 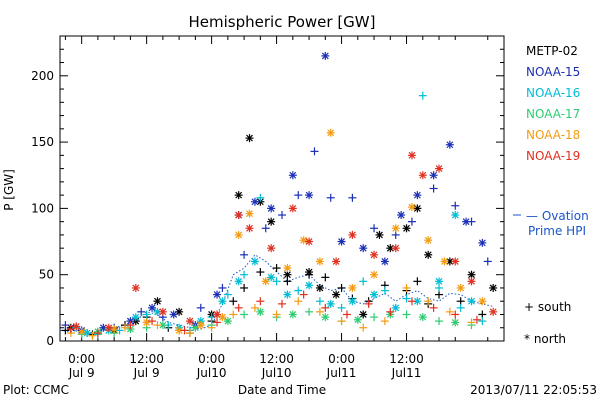 I want to click on legend-north-label: * north, so click(x=545, y=339).